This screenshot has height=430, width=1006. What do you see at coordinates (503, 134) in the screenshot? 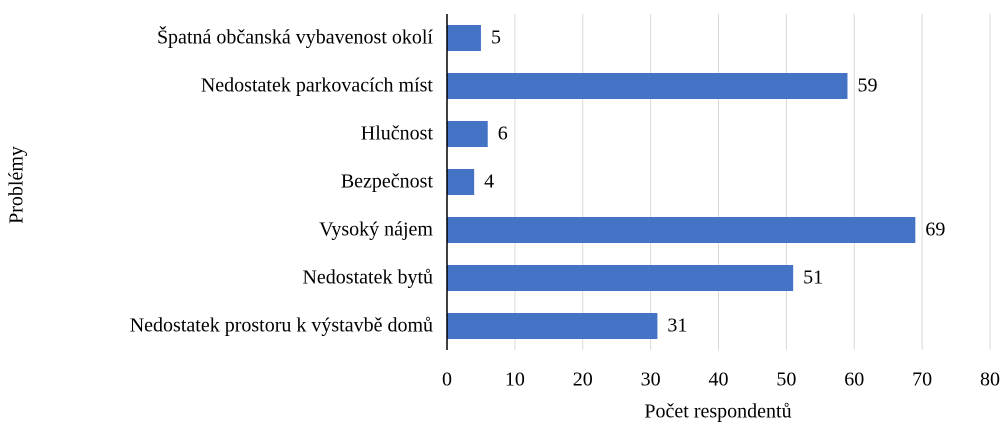
I see `data-label: 6` at bounding box center [503, 134].